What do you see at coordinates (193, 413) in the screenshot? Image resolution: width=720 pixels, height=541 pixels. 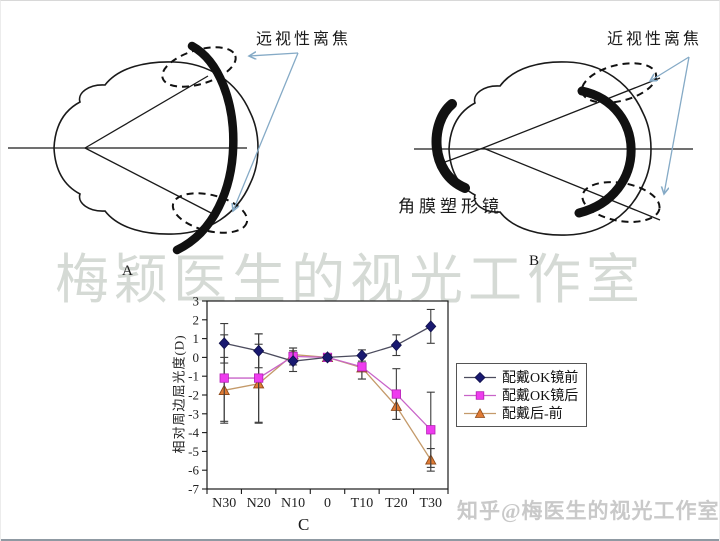 I see `y-tick-label: -3` at bounding box center [193, 413].